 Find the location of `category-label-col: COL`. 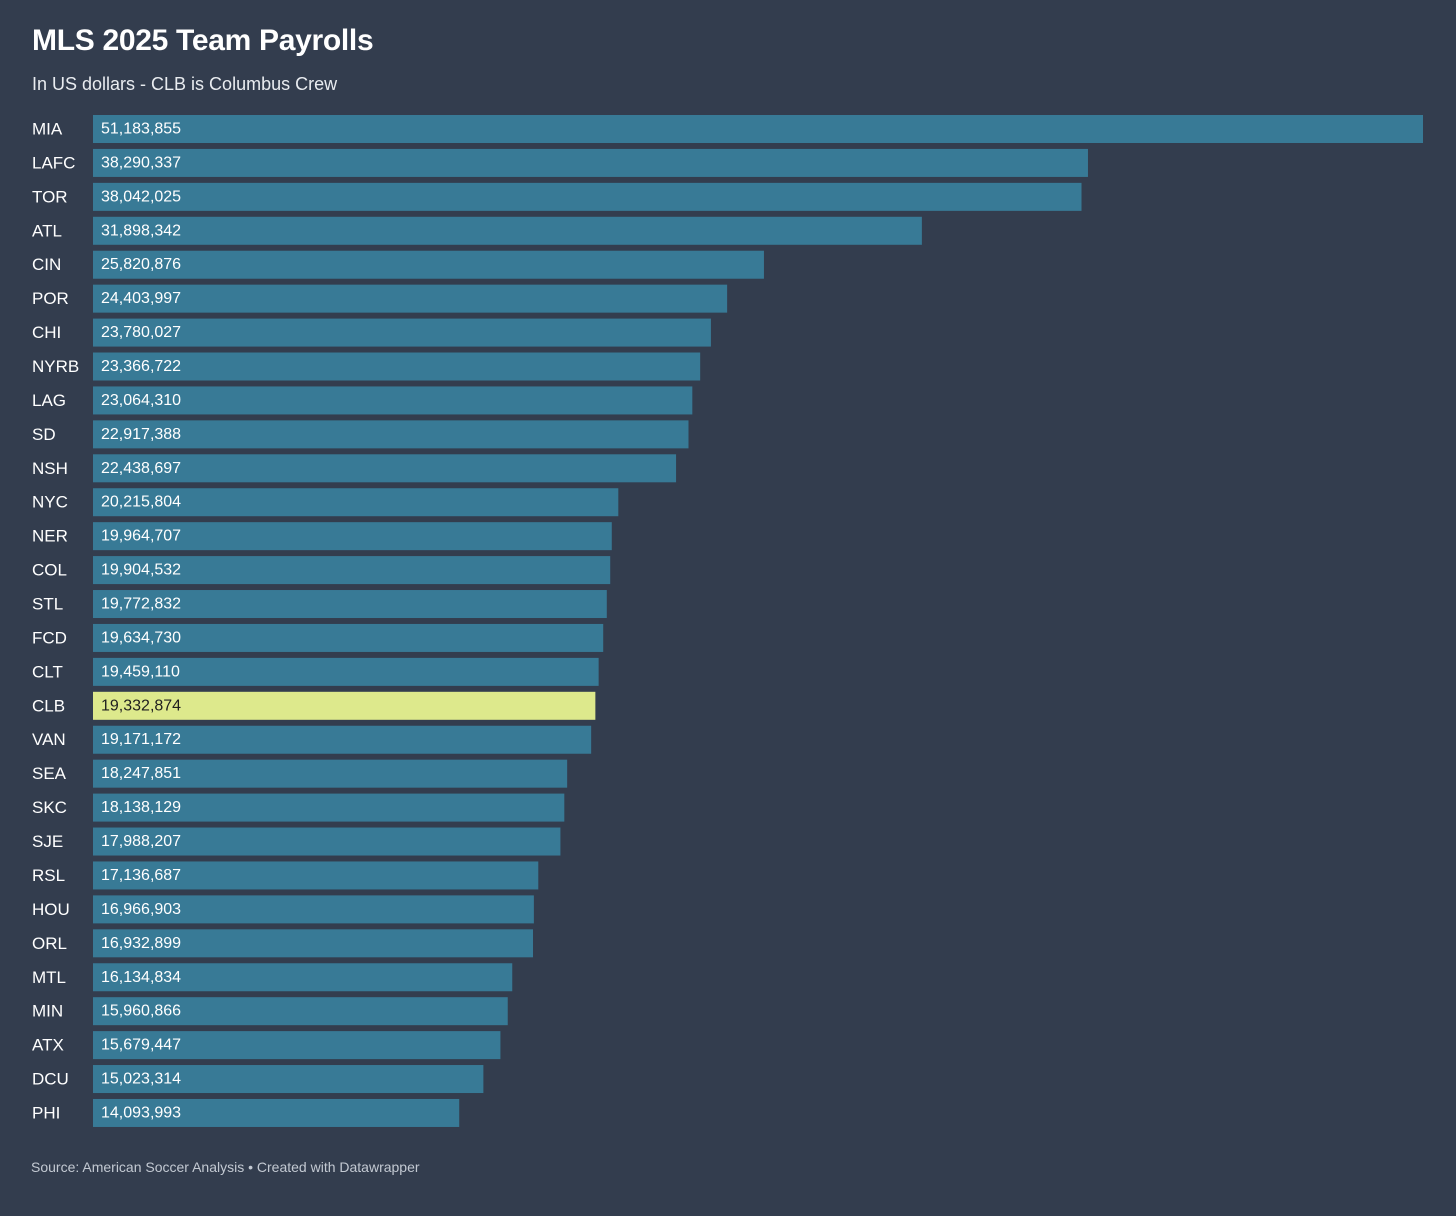

category-label-col: COL is located at coordinates (49, 570).